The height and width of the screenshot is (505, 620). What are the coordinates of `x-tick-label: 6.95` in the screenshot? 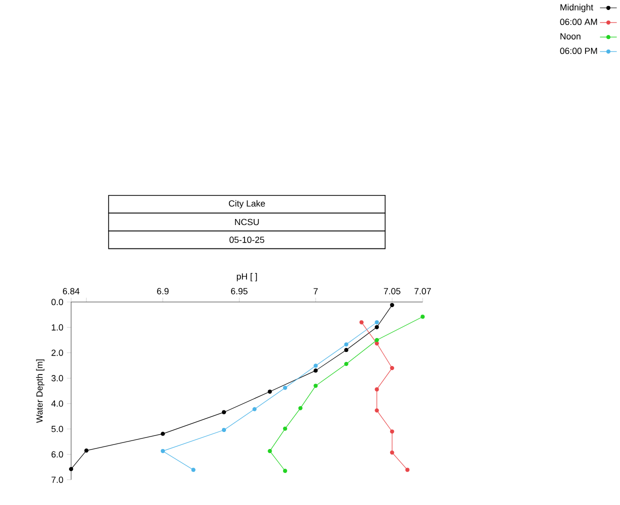 It's located at (239, 291).